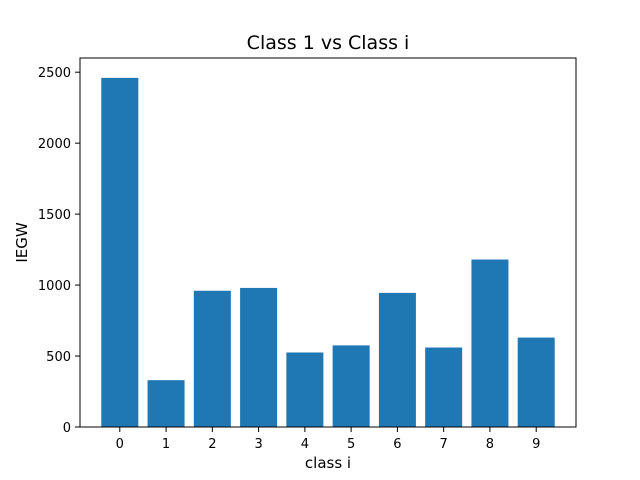 This screenshot has height=480, width=640. Describe the element at coordinates (328, 43) in the screenshot. I see `chart-title: Class 1 vs Class i` at that location.